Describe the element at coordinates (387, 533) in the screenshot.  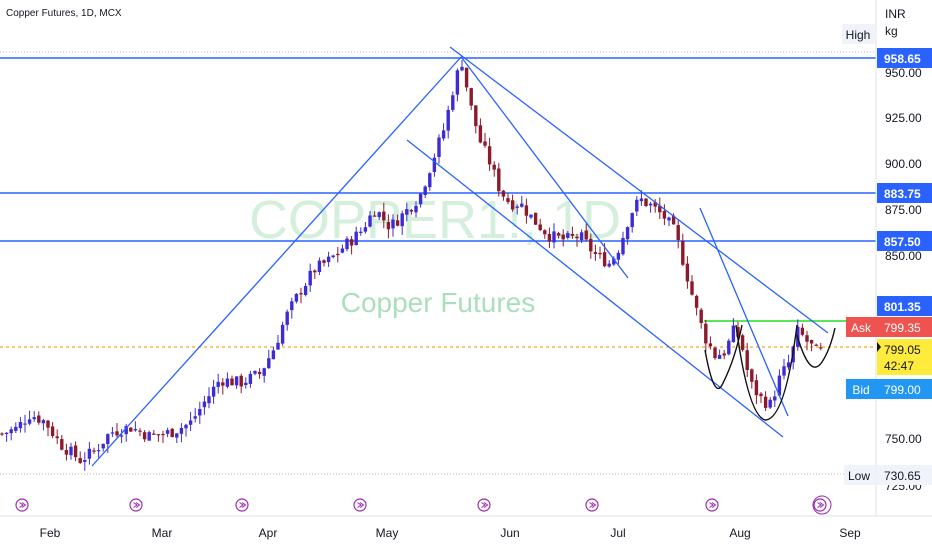
I see `month-label-may: May` at that location.